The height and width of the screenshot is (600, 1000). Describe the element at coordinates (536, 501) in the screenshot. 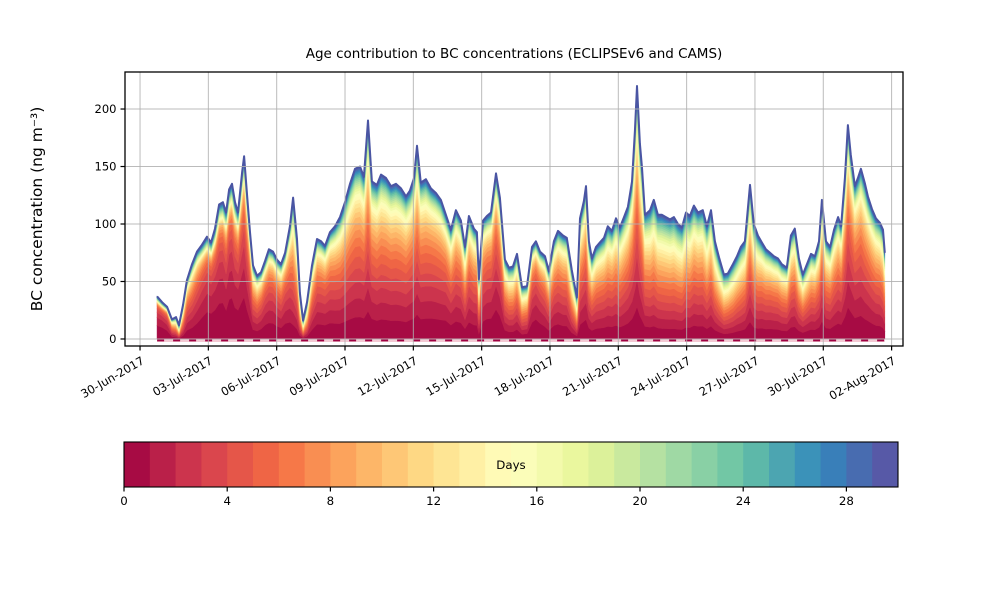

I see `colorbar-tick-label: 16` at that location.